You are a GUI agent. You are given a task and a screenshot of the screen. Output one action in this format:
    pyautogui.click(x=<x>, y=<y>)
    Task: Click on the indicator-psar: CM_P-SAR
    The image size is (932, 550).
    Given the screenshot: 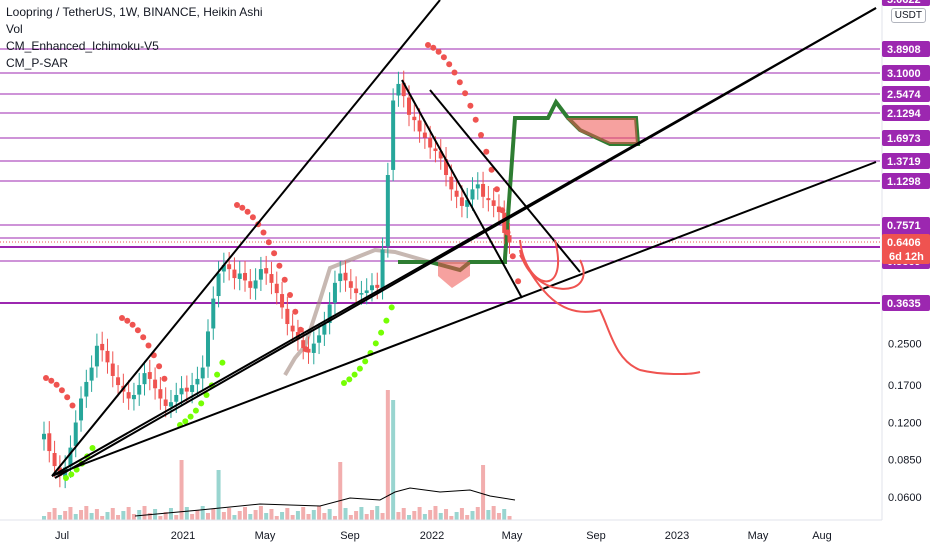 What is the action you would take?
    pyautogui.click(x=37, y=63)
    